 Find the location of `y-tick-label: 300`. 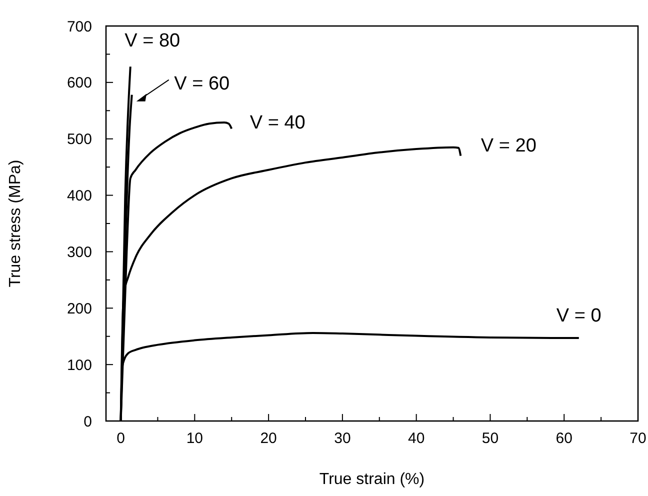

y-tick-label: 300 is located at coordinates (79, 252).